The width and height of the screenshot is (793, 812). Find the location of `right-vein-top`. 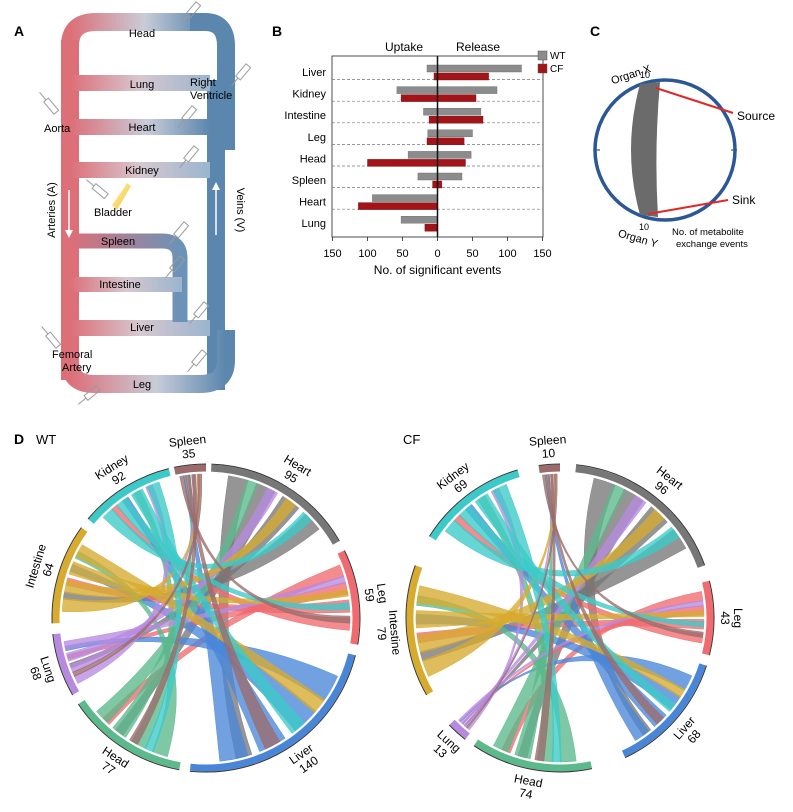

right-vein-top is located at coordinates (212, 81).